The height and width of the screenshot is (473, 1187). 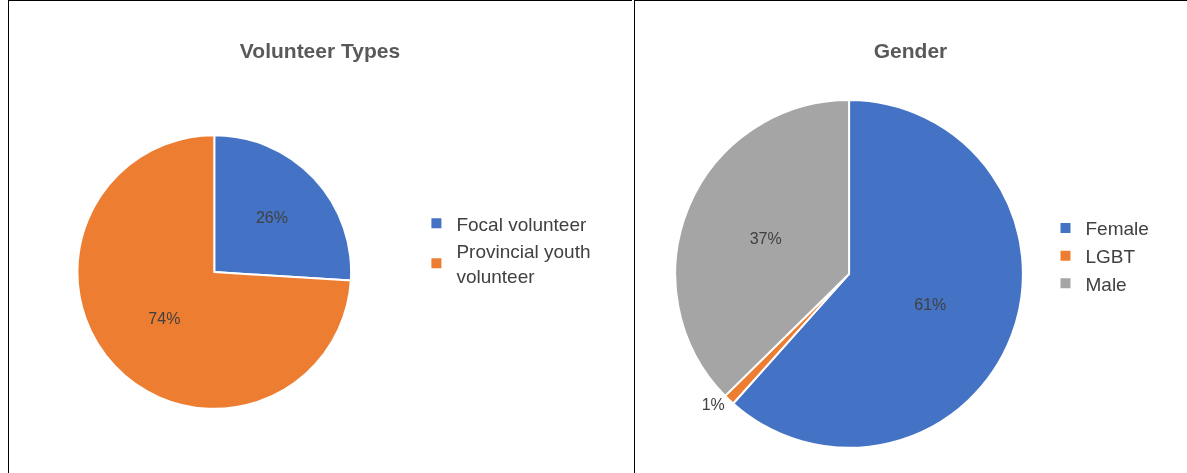 What do you see at coordinates (765, 239) in the screenshot?
I see `data-label: 37%` at bounding box center [765, 239].